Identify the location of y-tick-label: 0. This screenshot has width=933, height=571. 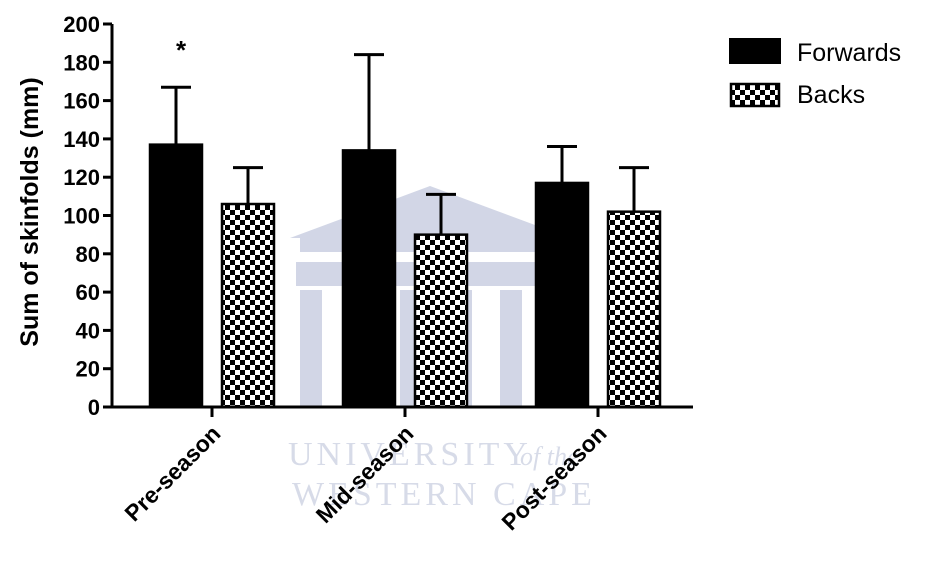
(94, 407).